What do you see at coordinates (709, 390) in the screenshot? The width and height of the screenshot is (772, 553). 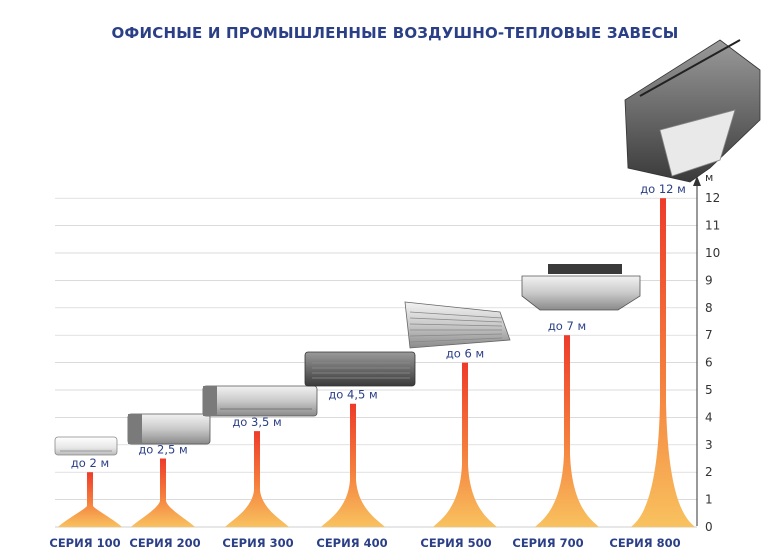 I see `y-tick-label: 5` at bounding box center [709, 390].